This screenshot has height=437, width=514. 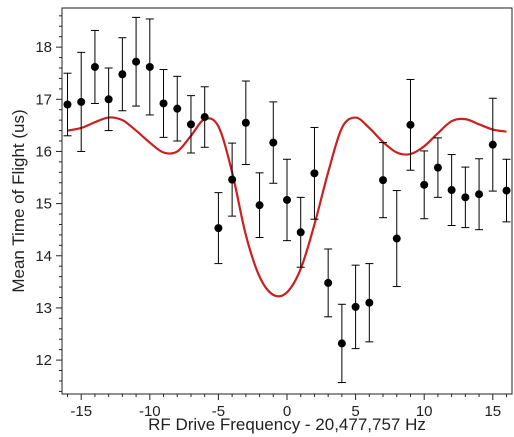 I want to click on y-tick-label: 18, so click(x=43, y=47).